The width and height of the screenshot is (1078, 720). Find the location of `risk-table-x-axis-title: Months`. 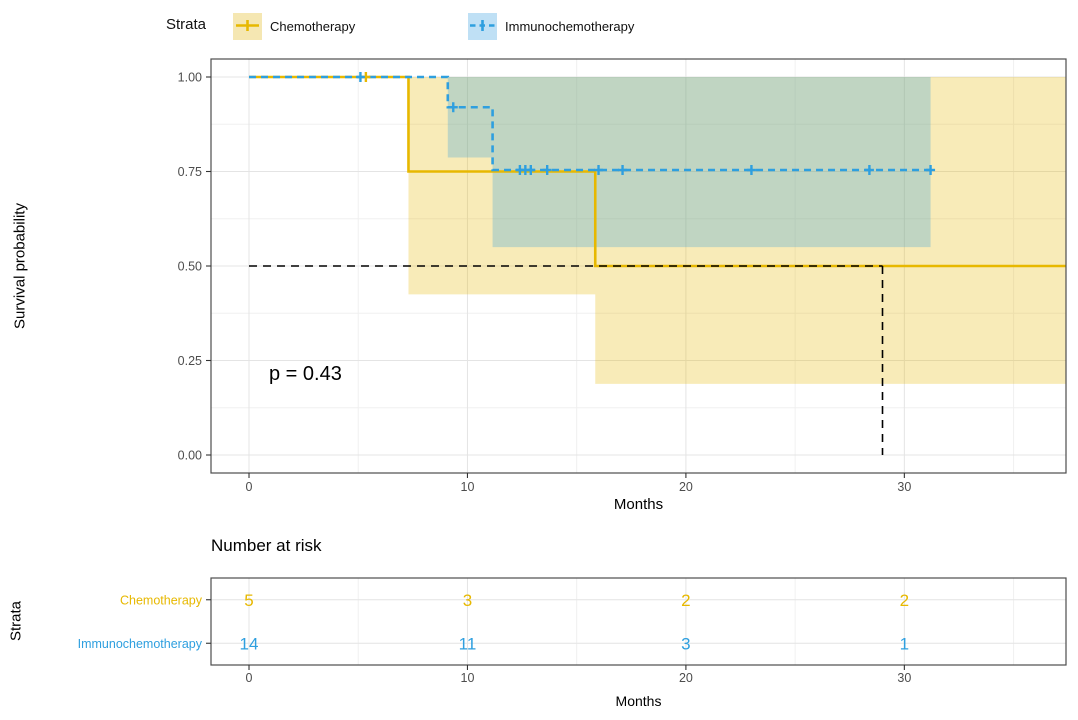

risk-table-x-axis-title: Months is located at coordinates (638, 701).